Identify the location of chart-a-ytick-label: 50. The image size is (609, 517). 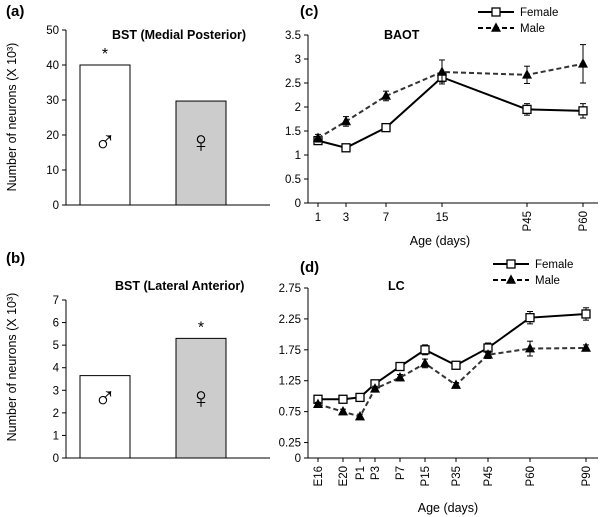
(52, 31).